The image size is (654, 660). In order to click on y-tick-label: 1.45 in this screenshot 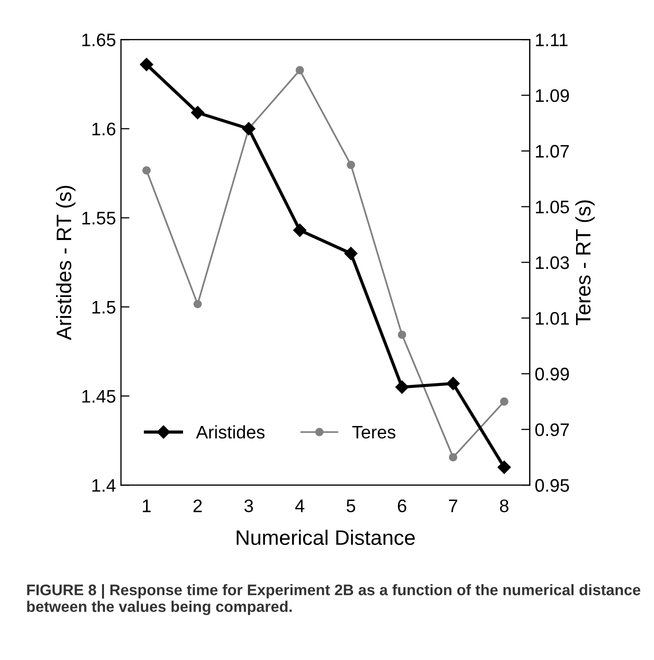, I will do `click(99, 396)`.